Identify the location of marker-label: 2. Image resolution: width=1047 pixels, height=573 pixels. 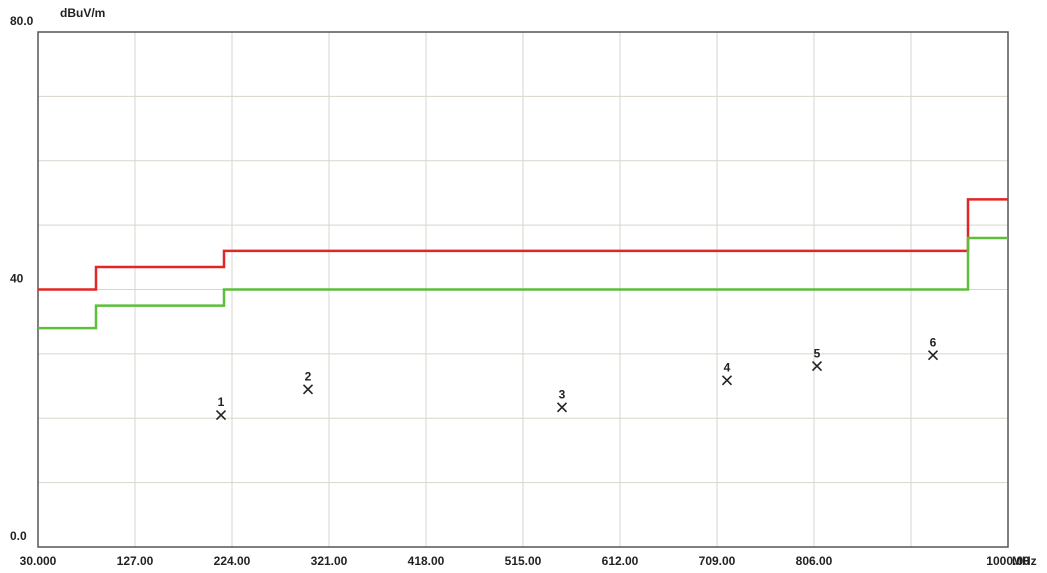
(308, 376).